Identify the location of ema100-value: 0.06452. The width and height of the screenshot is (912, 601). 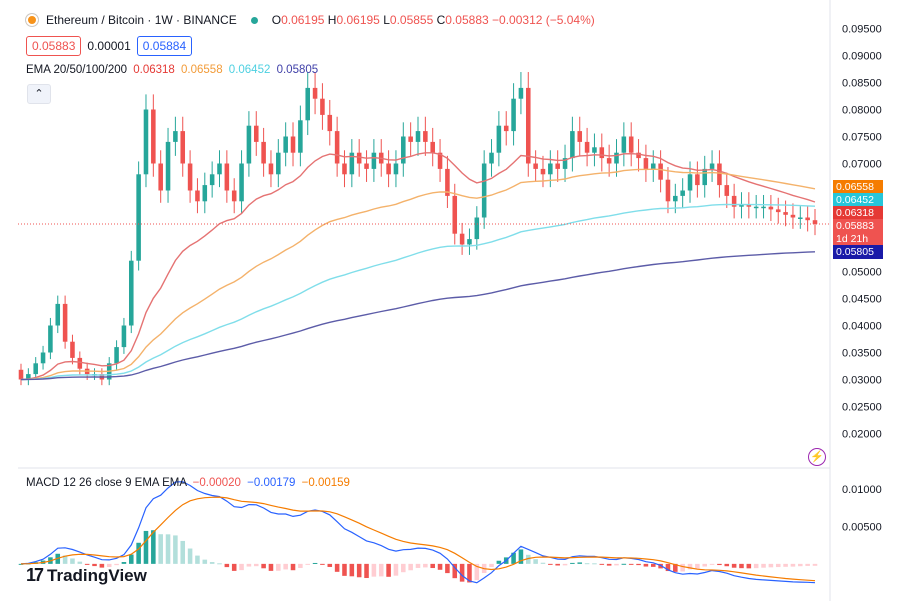
(249, 70).